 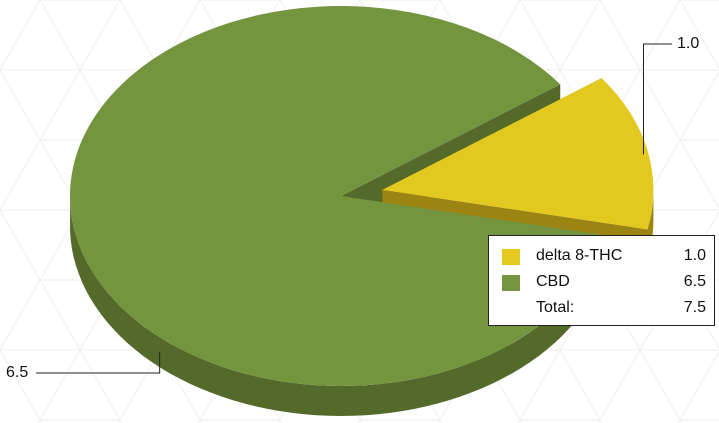 What do you see at coordinates (657, 99) in the screenshot?
I see `leader-line-delta-8-thc` at bounding box center [657, 99].